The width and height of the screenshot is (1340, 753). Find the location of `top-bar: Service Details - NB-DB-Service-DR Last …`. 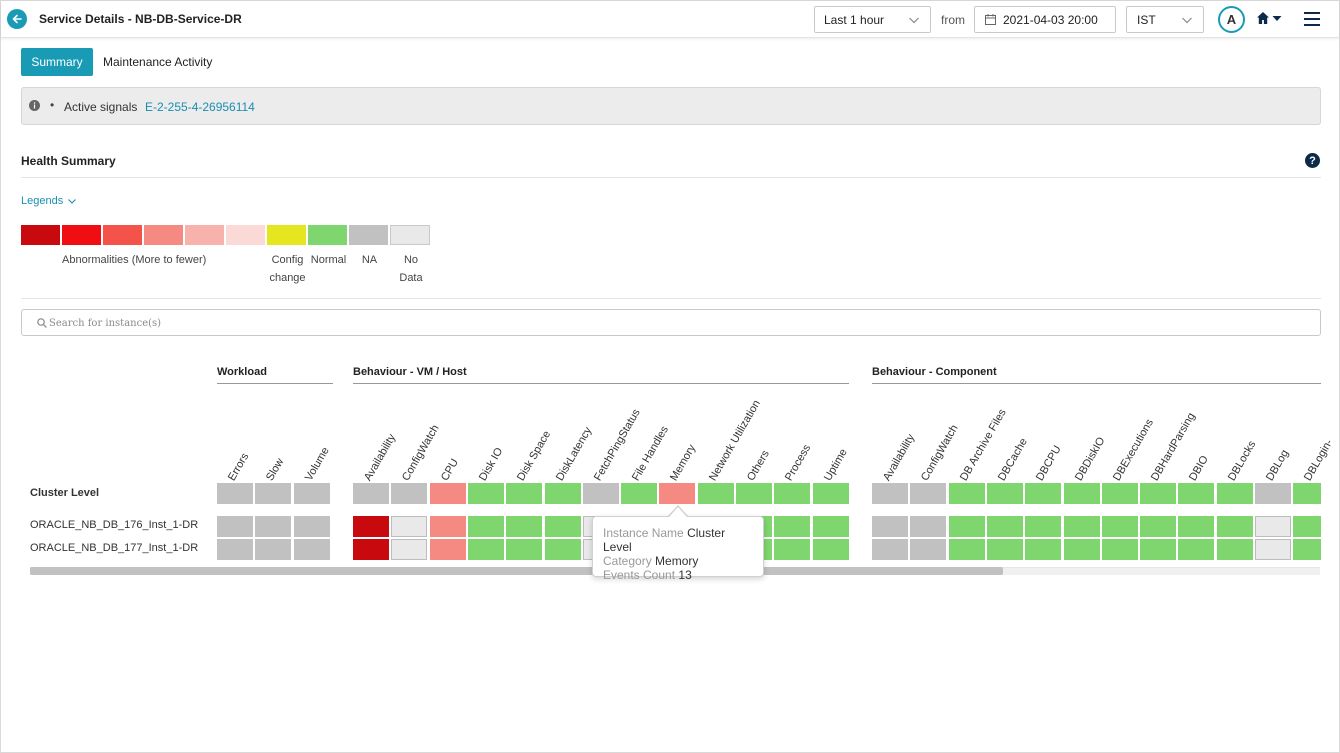

top-bar: Service Details - NB-DB-Service-DR Last … is located at coordinates (670, 19).